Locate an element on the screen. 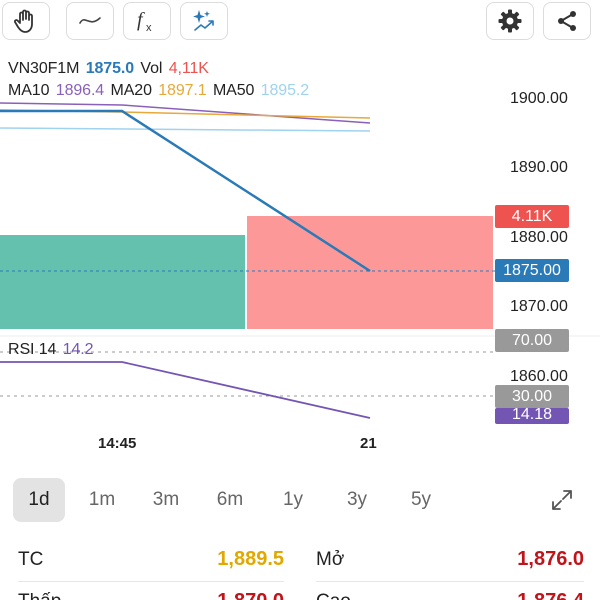  ma50-label: MA50 is located at coordinates (233, 90).